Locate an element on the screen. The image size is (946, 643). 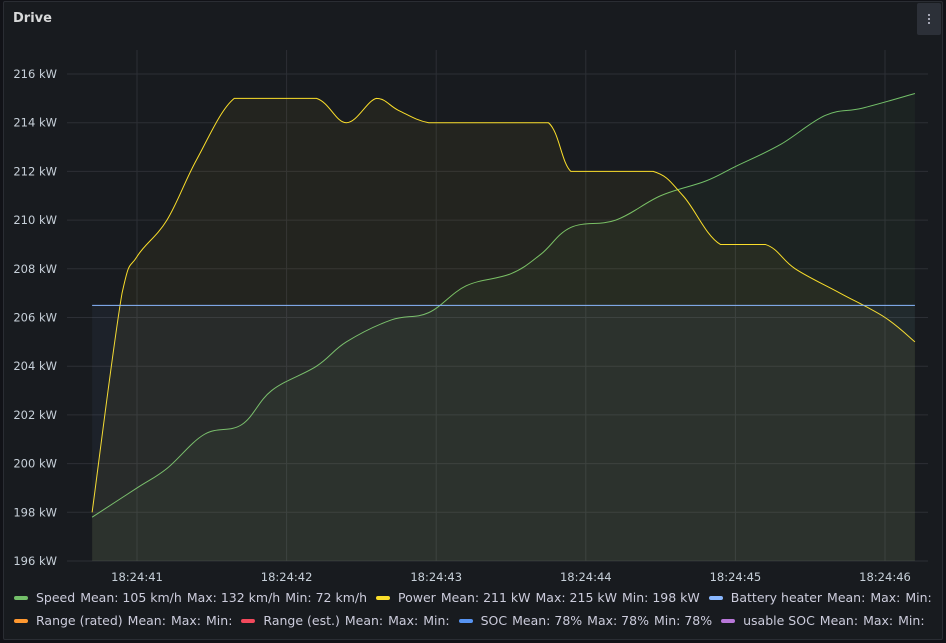
legend-item-range-est: Range (est.) Mean: Max: Min: is located at coordinates (345, 620).